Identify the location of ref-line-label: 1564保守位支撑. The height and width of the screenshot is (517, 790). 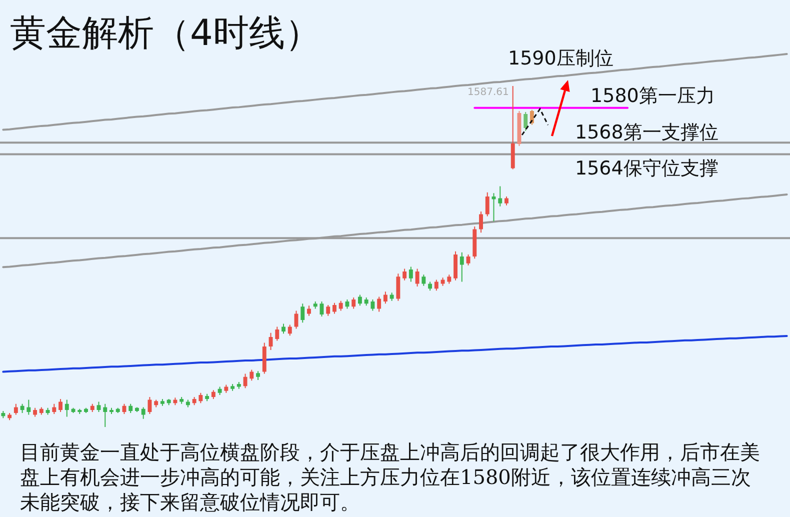
(646, 168).